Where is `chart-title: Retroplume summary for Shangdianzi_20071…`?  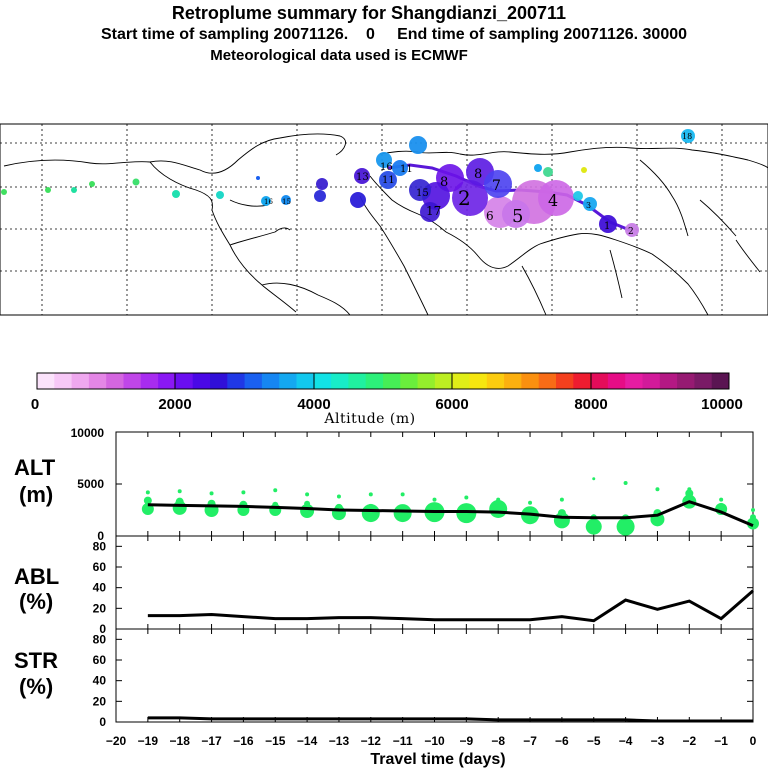 chart-title: Retroplume summary for Shangdianzi_20071… is located at coordinates (369, 13).